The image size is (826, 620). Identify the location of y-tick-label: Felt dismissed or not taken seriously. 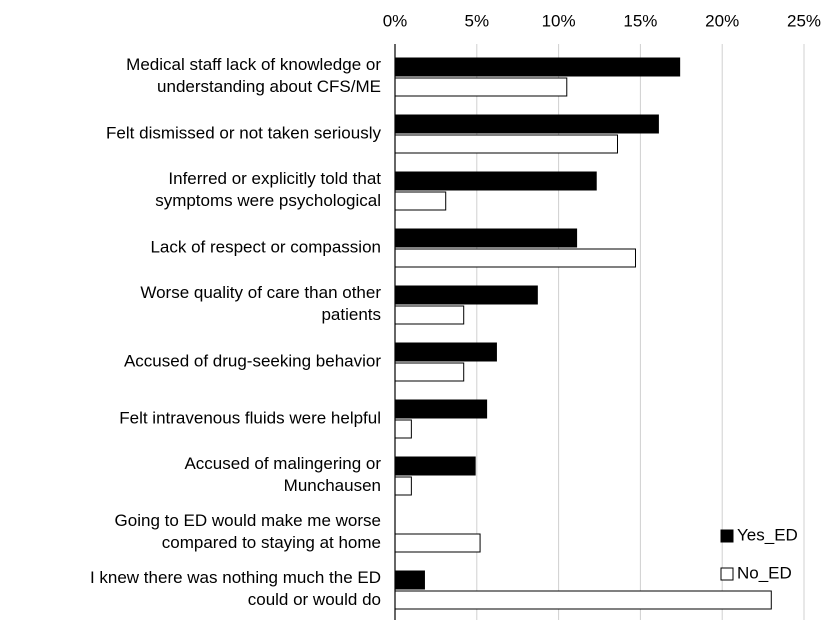
(243, 132).